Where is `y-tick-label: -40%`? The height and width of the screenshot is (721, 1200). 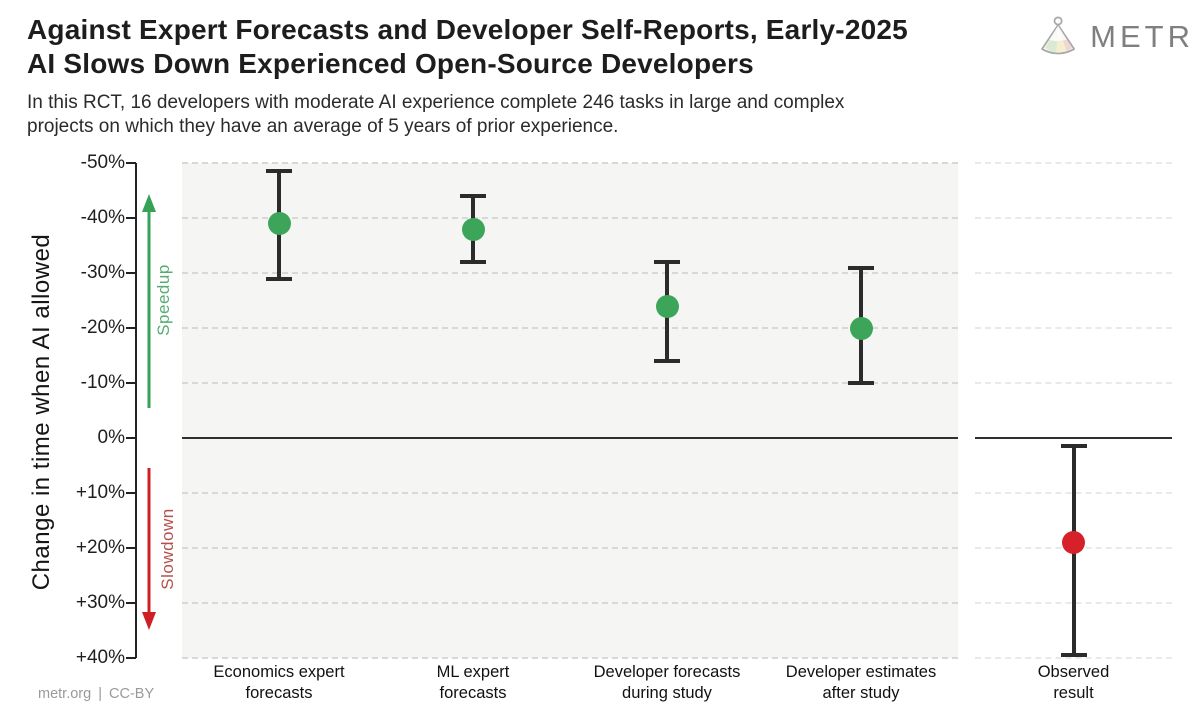 y-tick-label: -40% is located at coordinates (102, 217).